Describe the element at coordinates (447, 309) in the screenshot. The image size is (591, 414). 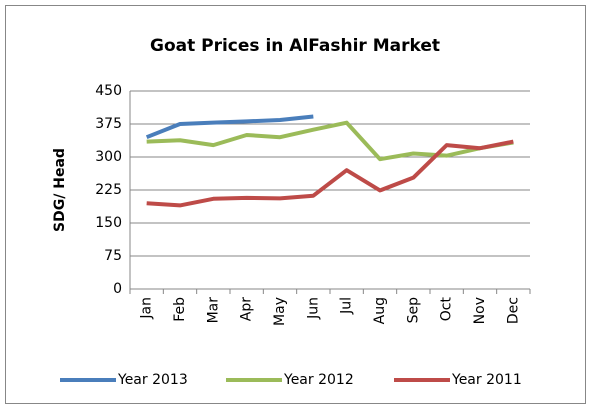
I see `x-tick-label: Oct` at that location.